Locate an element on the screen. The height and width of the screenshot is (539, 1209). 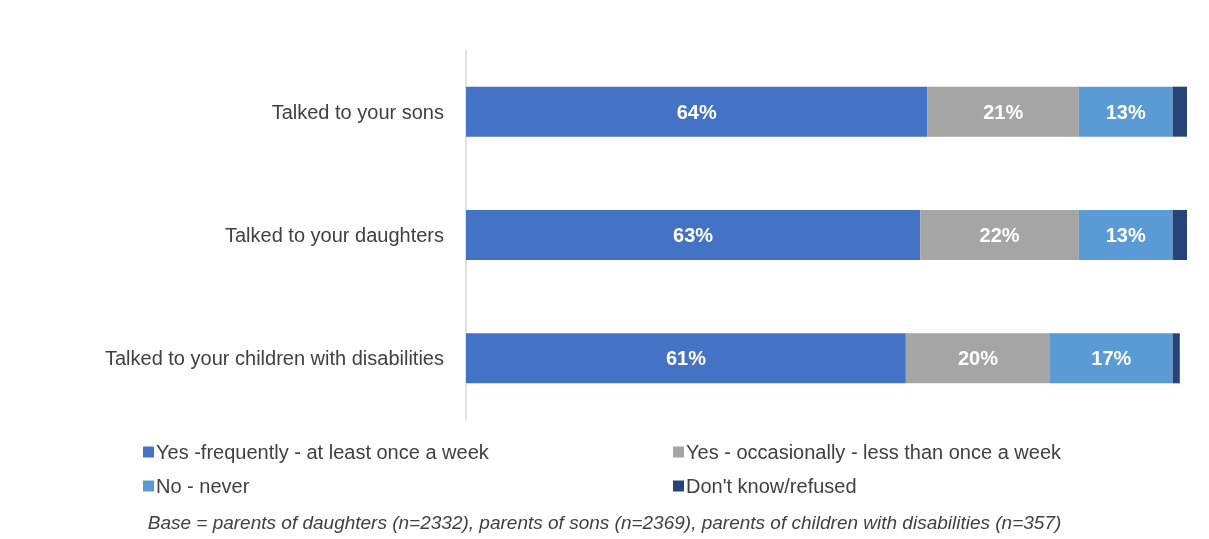
data-label: 21% is located at coordinates (1003, 111).